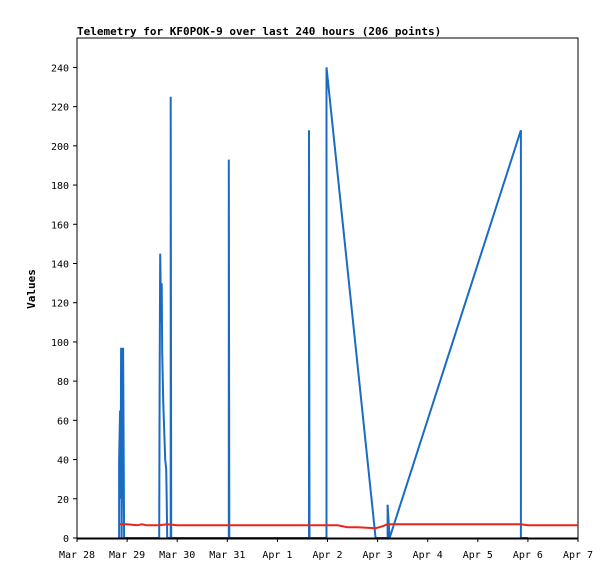 This screenshot has width=615, height=579. What do you see at coordinates (66, 539) in the screenshot?
I see `y-tick-label: 0` at bounding box center [66, 539].